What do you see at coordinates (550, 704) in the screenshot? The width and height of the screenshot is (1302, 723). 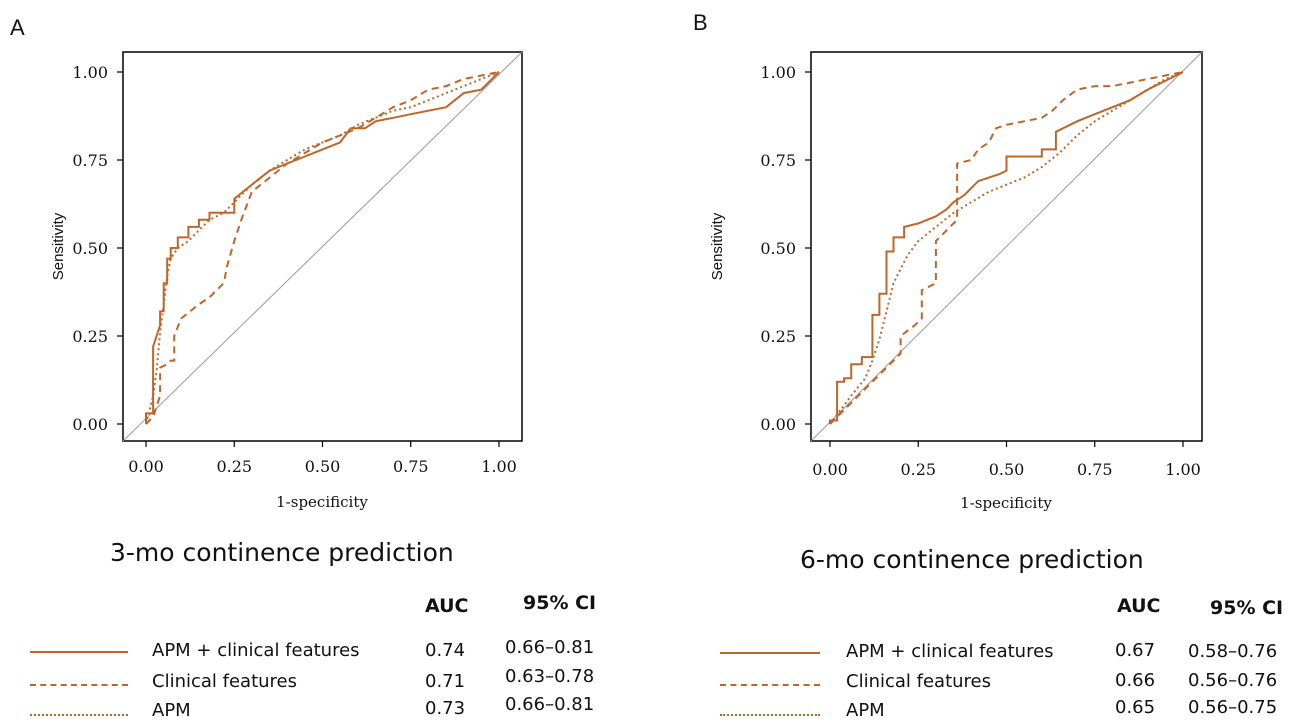 I see `legend-a-ci-3: 0.66–0.81` at bounding box center [550, 704].